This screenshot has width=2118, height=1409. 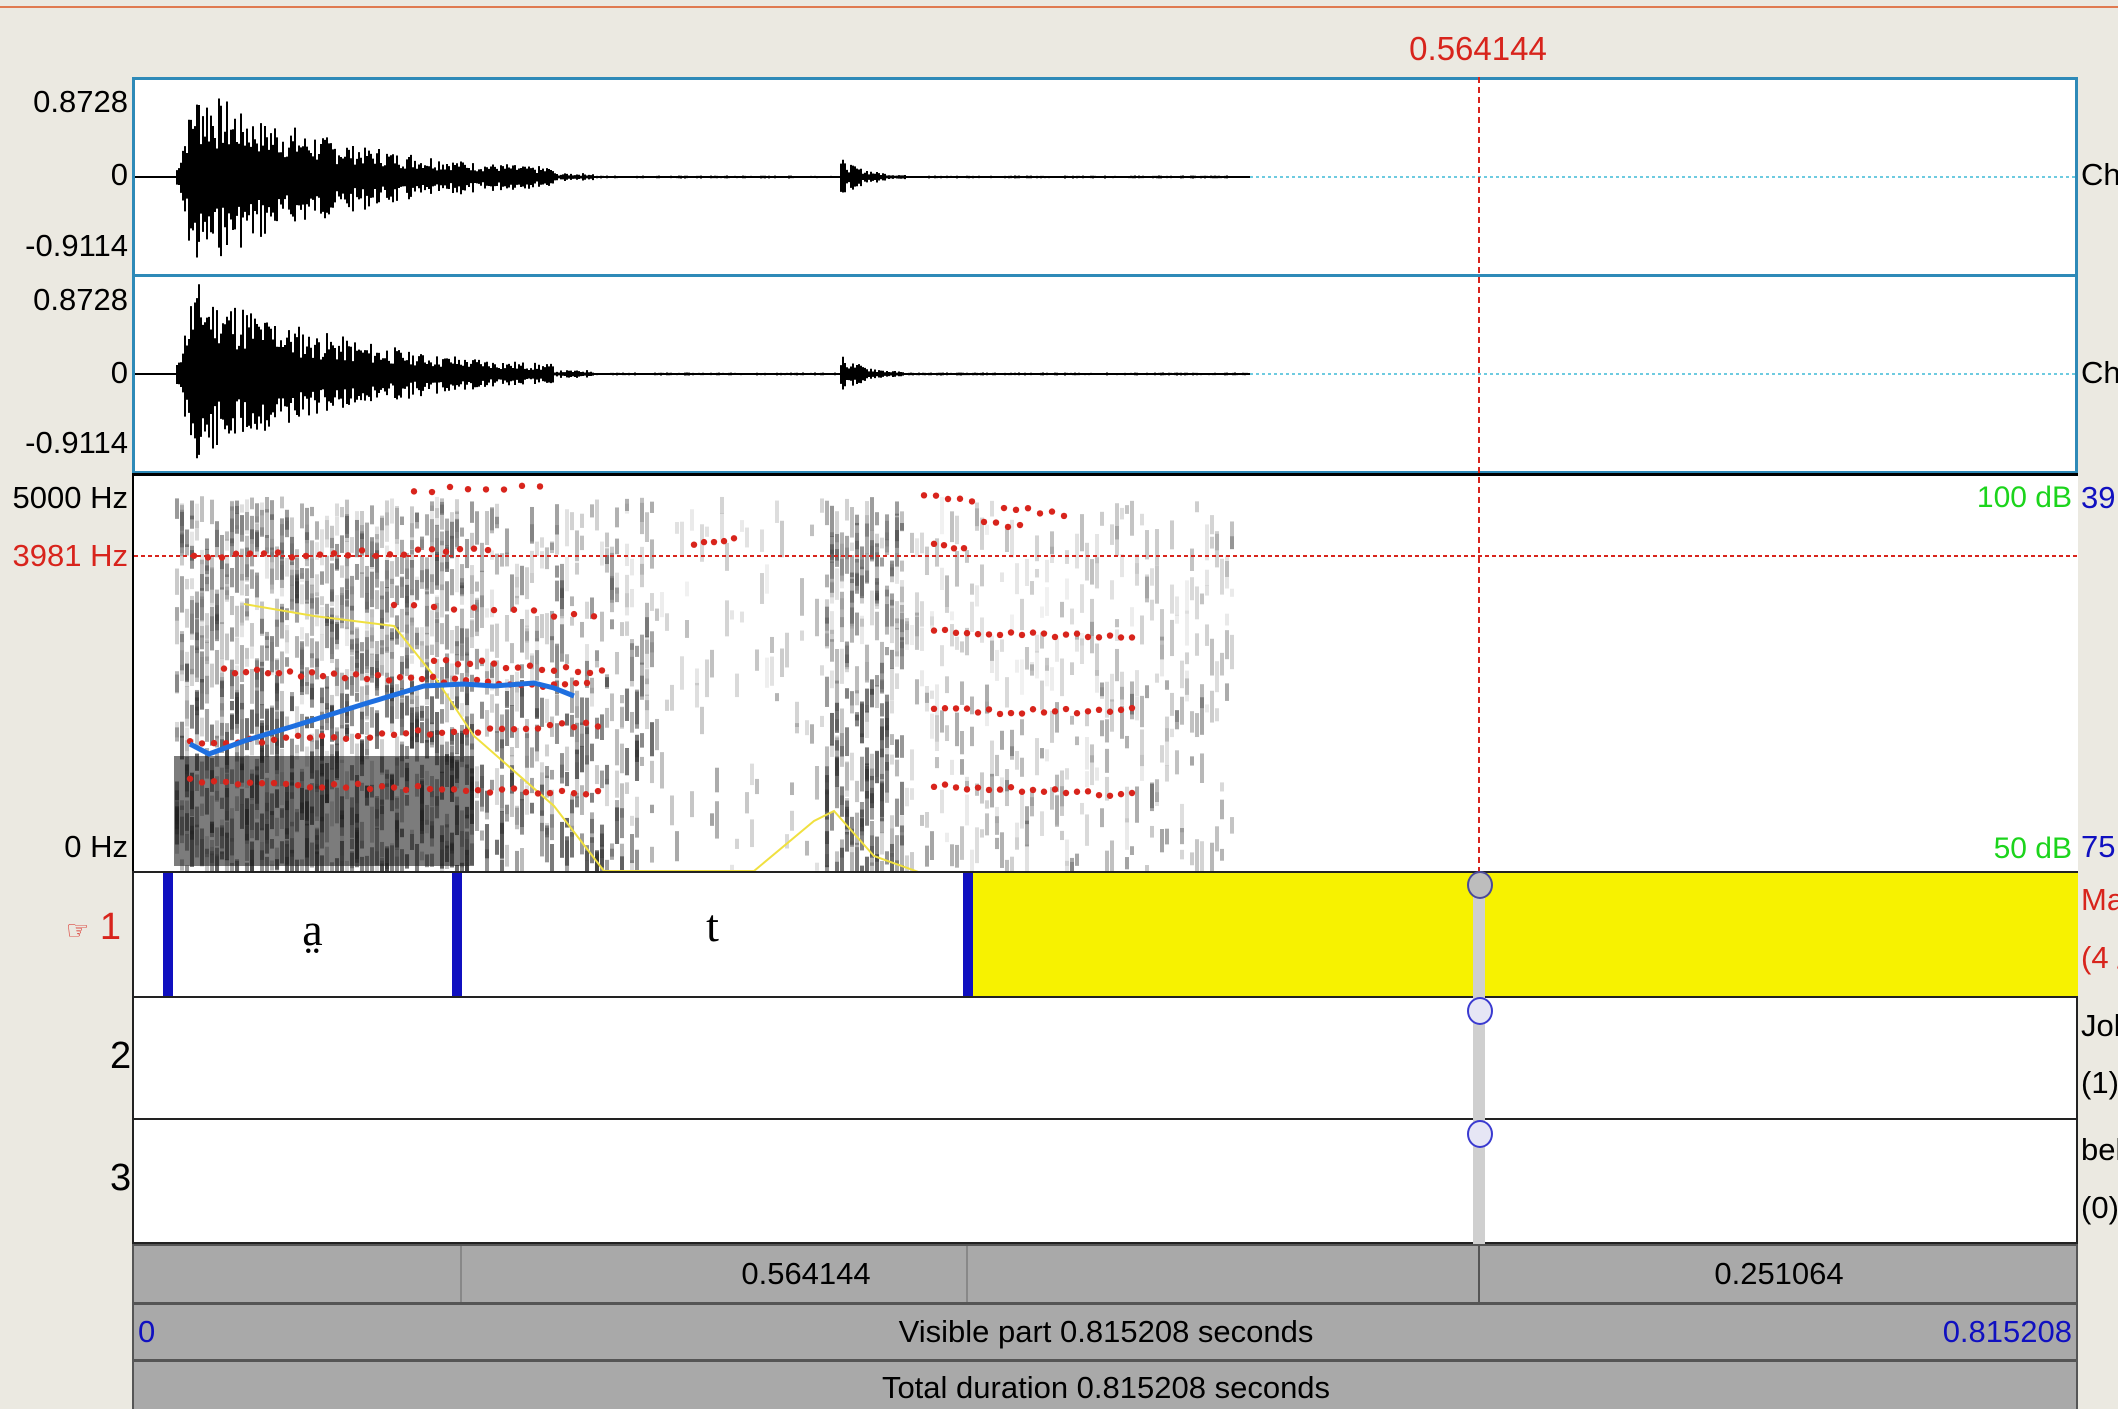 What do you see at coordinates (2099, 1025) in the screenshot?
I see `tier-2-name: Jol` at bounding box center [2099, 1025].